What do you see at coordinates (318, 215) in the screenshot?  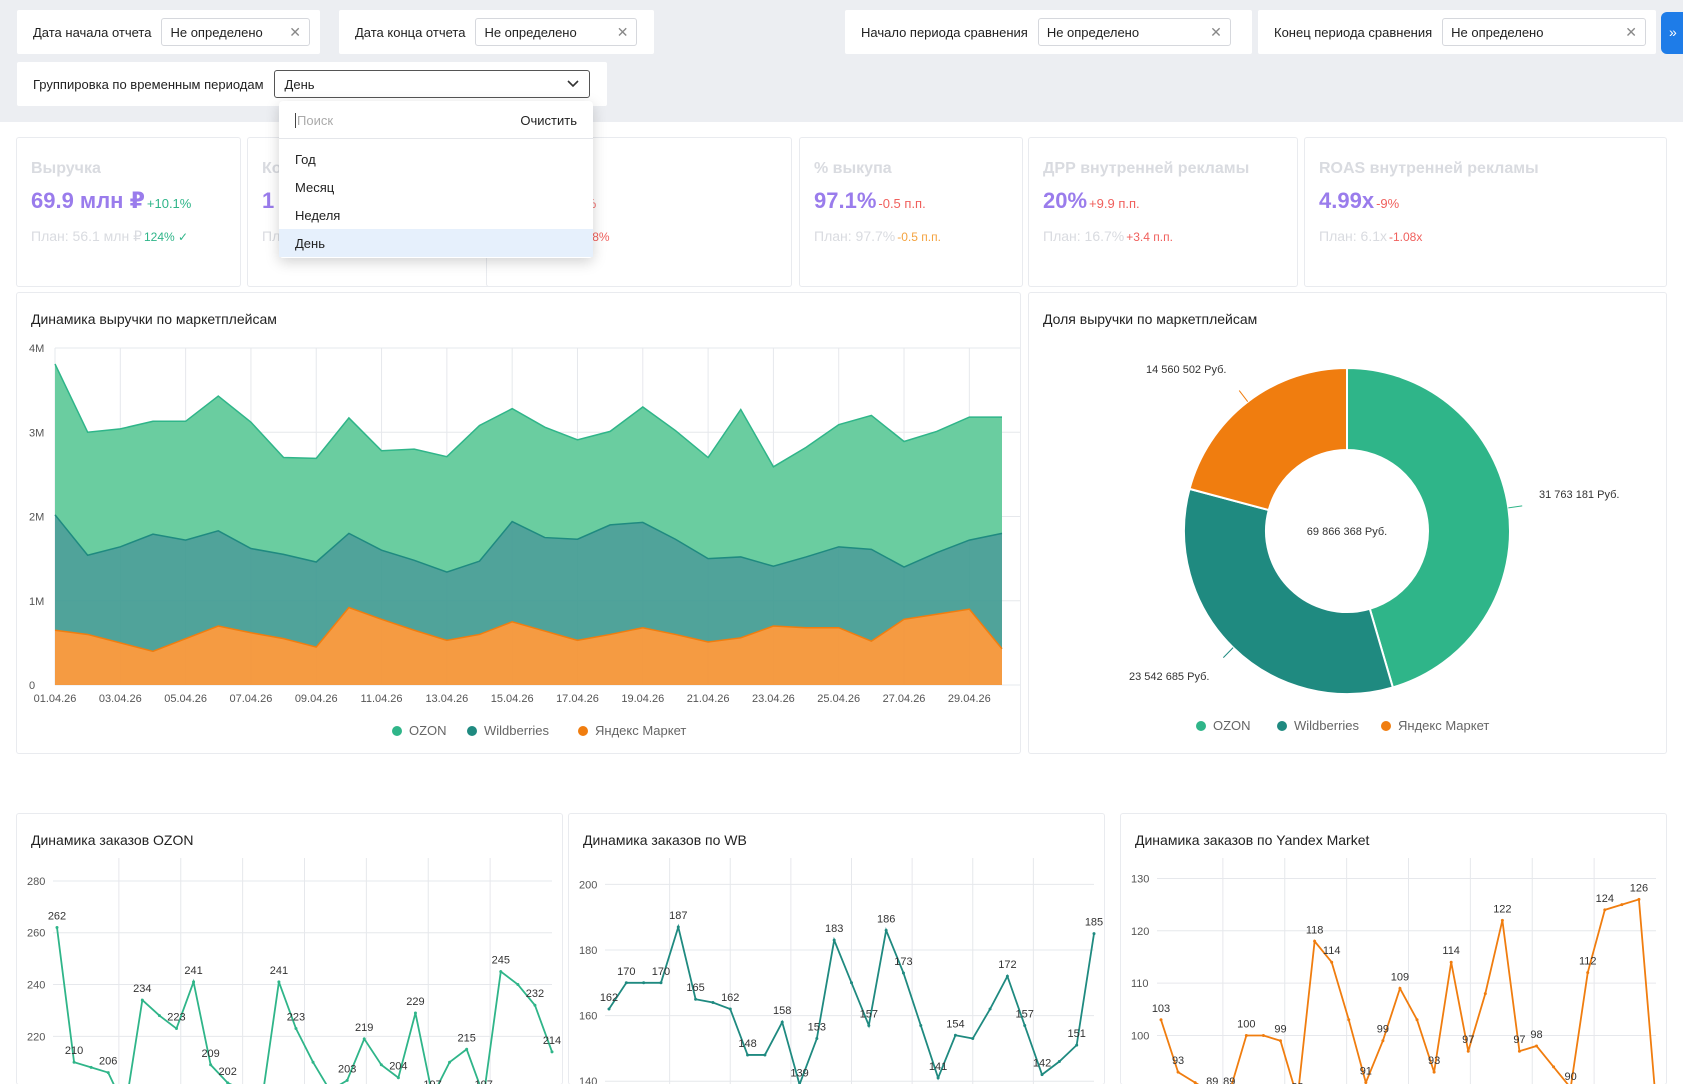 I see `dropdown-option-week: Неделя` at bounding box center [318, 215].